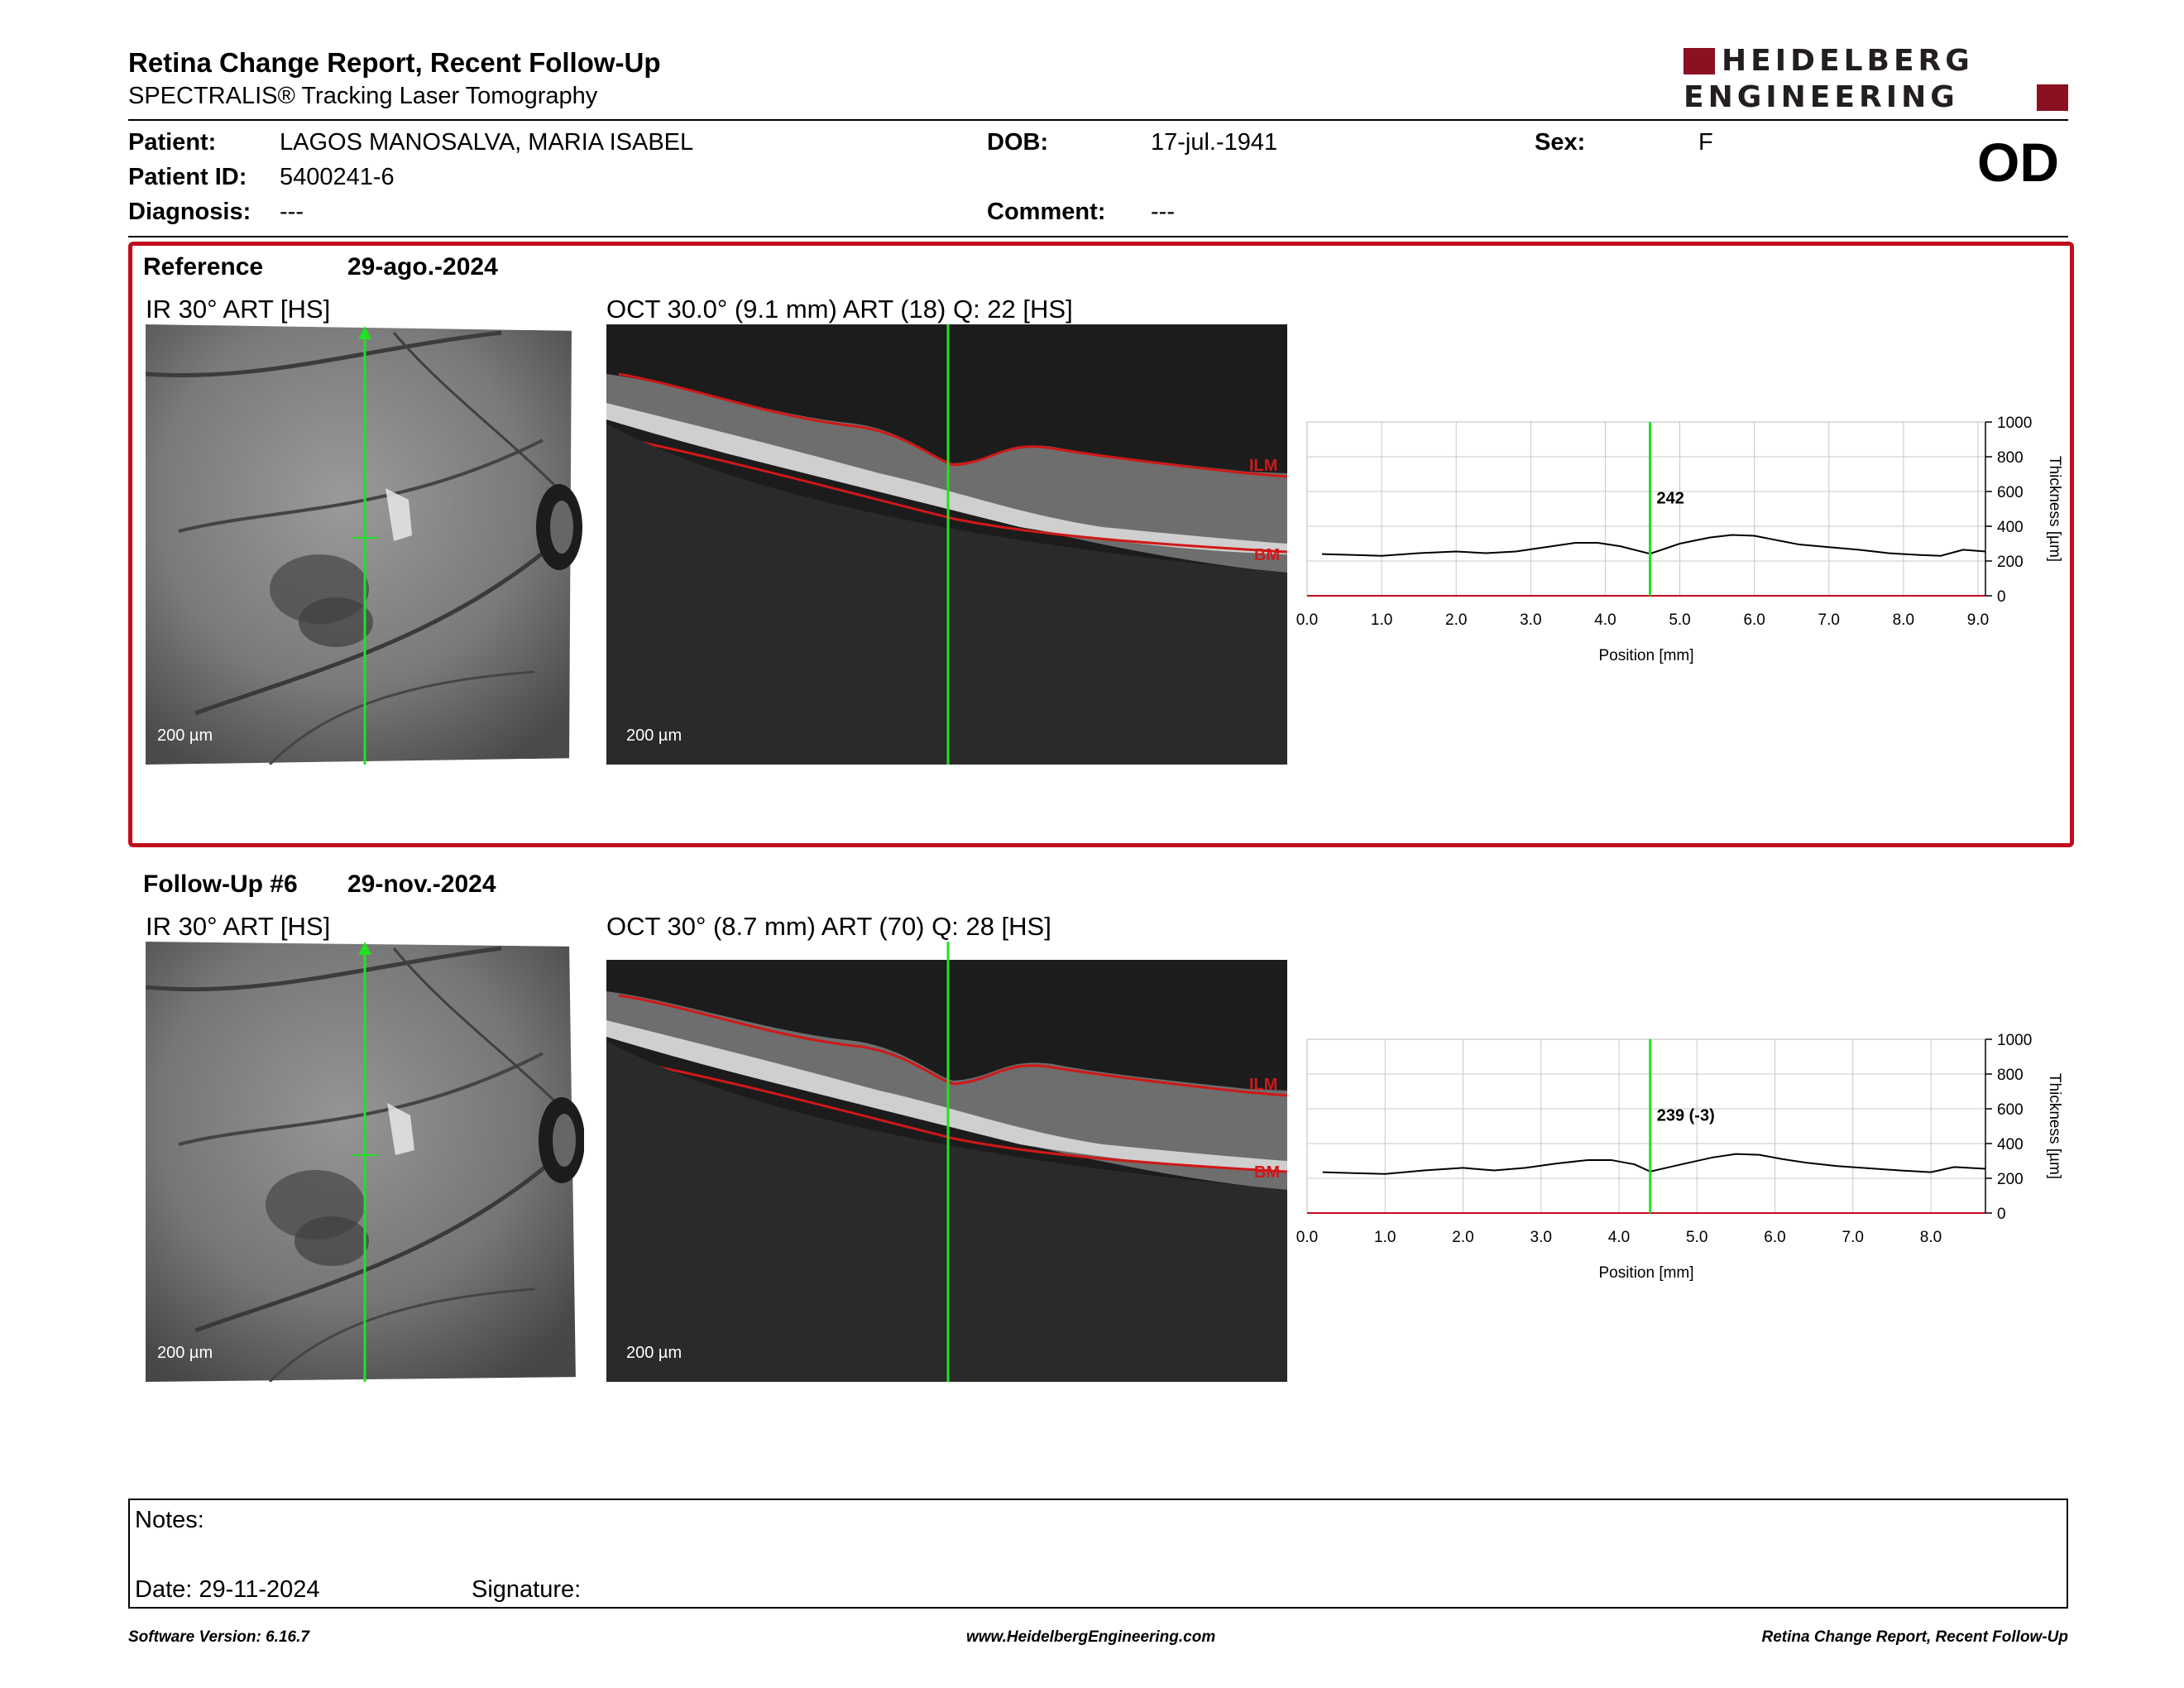 The height and width of the screenshot is (1688, 2184). Describe the element at coordinates (1307, 1237) in the screenshot. I see `followup-chart-x-tick-label: 0.0` at that location.